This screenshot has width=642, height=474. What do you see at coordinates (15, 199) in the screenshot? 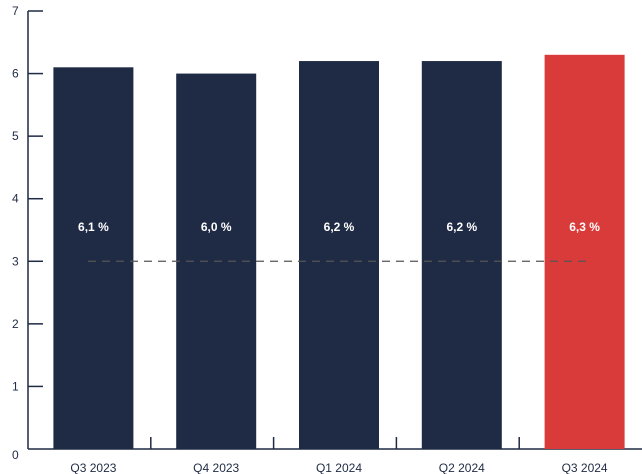
I see `y-tick-label: 4` at bounding box center [15, 199].